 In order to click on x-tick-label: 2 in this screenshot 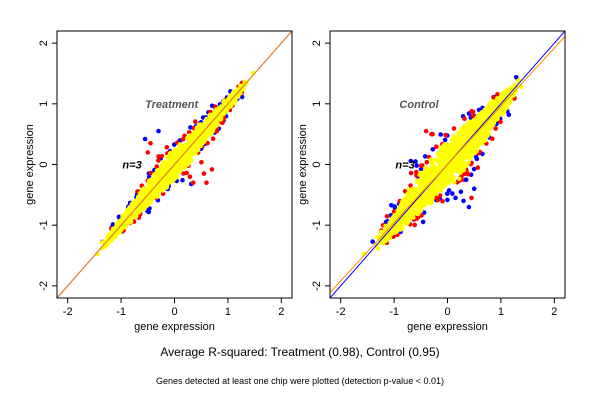, I will do `click(281, 312)`.